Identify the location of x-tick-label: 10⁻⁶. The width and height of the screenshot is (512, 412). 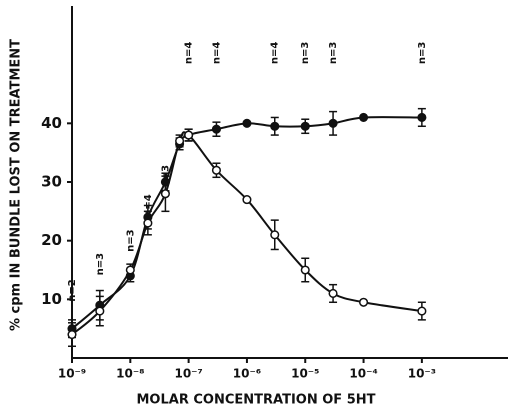
(247, 374).